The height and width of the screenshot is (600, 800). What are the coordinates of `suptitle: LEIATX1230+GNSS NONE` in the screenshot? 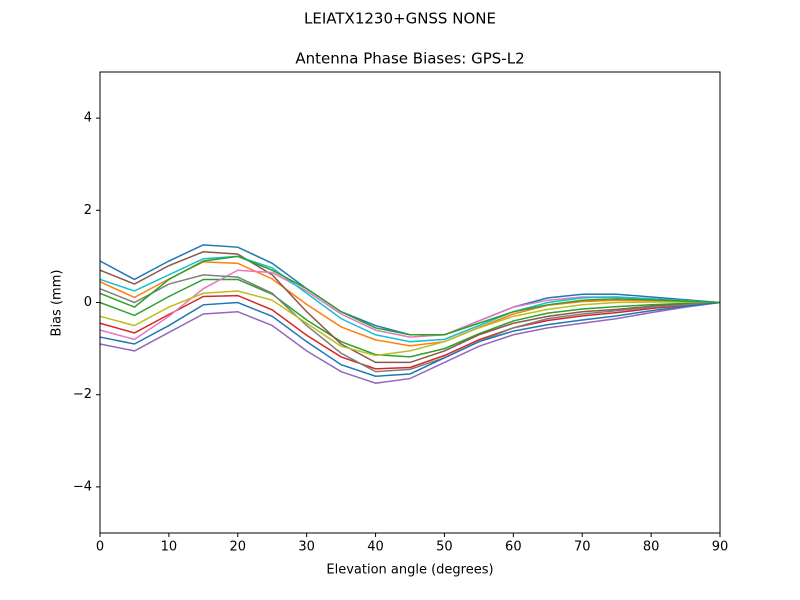 It's located at (400, 19).